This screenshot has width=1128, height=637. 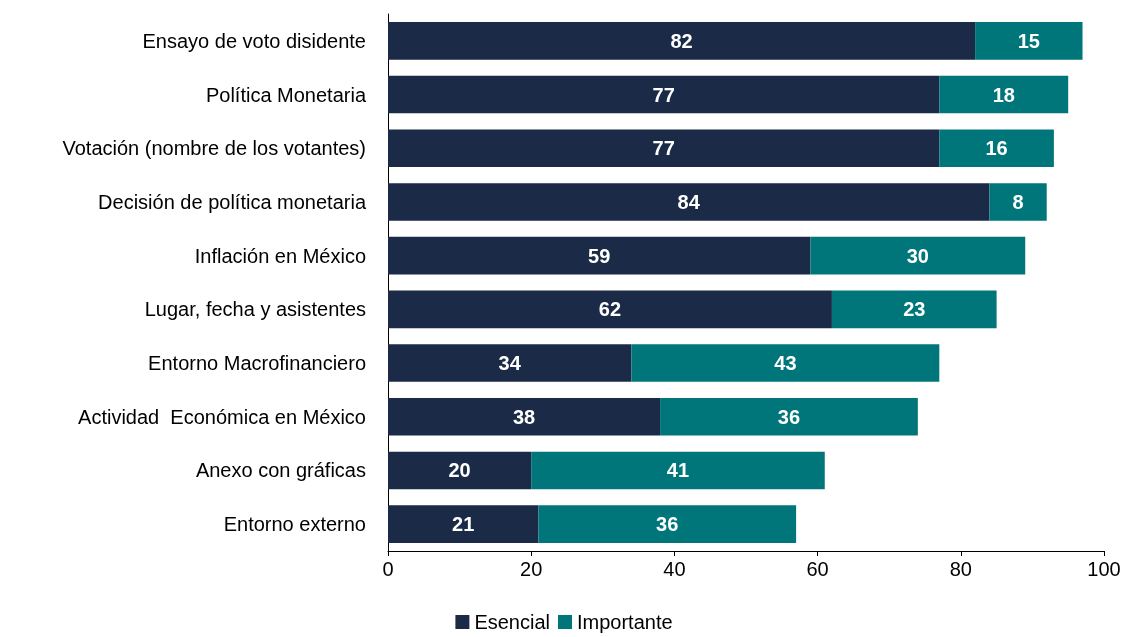 I want to click on y-tick-label: Política Monetaria, so click(x=286, y=94).